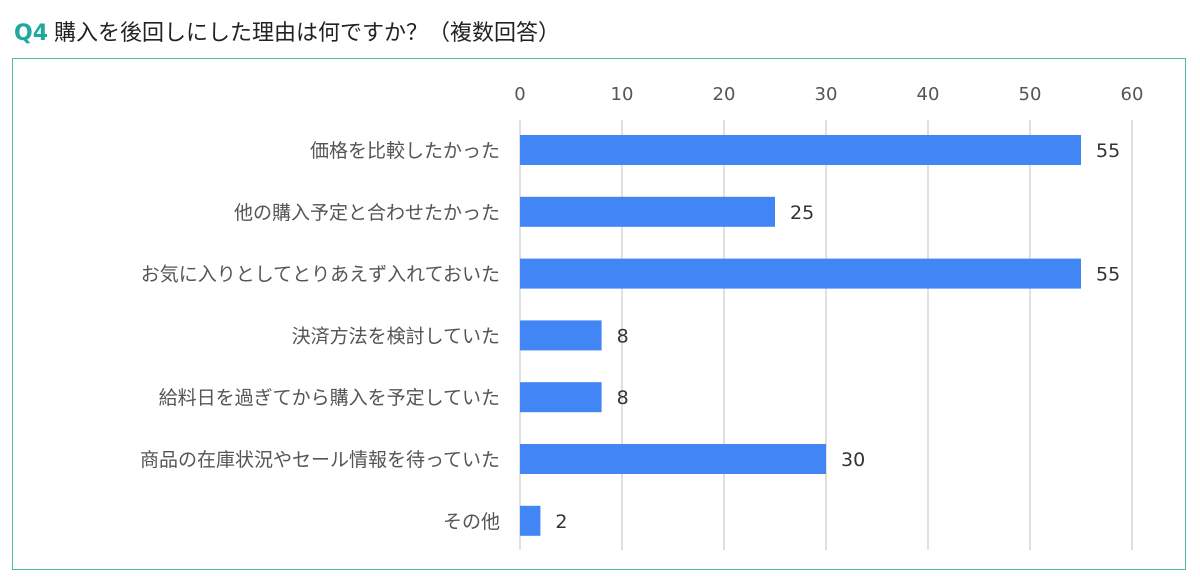 The width and height of the screenshot is (1200, 580). Describe the element at coordinates (519, 94) in the screenshot. I see `x-tick-label: 0` at that location.